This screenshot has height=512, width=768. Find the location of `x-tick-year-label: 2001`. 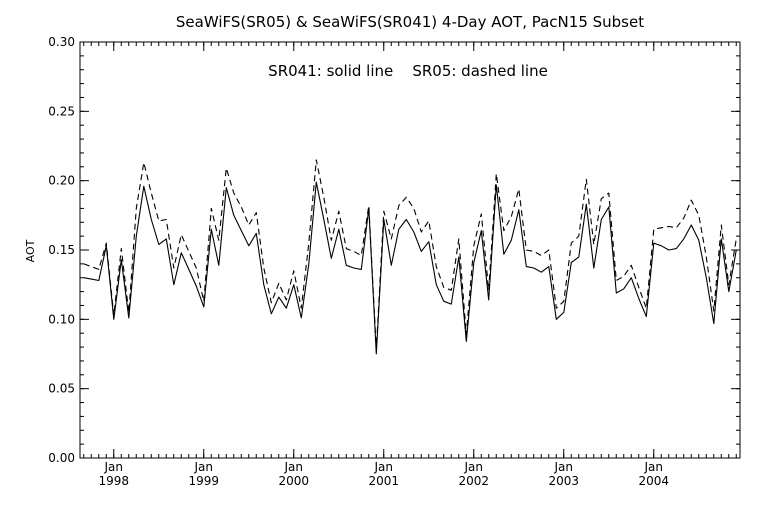

x-tick-year-label: 2001 is located at coordinates (383, 481).